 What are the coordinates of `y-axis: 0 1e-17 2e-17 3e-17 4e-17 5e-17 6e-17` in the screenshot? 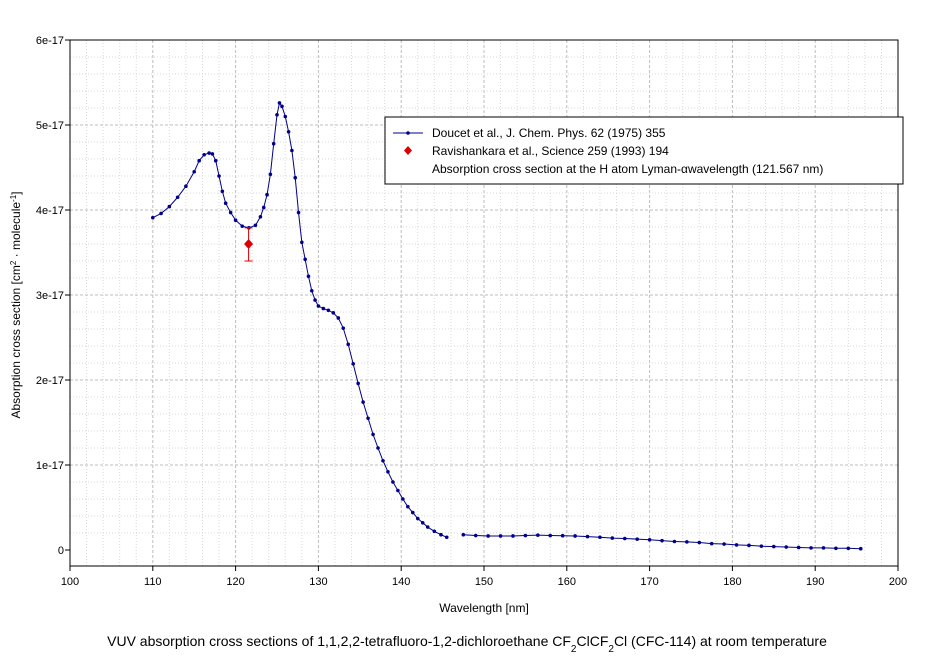 It's located at (53, 296).